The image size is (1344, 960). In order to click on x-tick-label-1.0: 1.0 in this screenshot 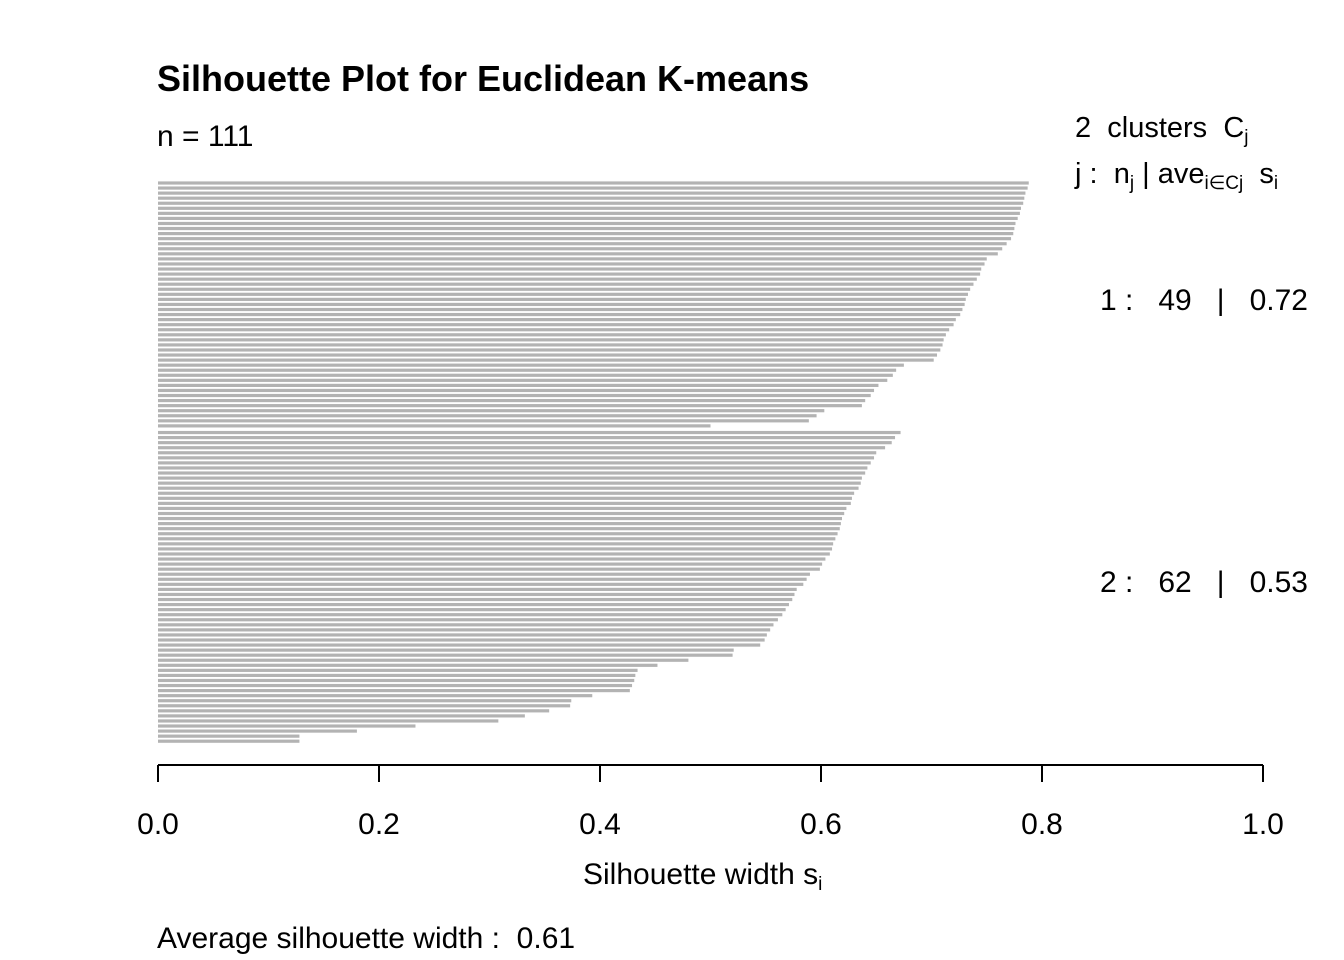, I will do `click(1263, 824)`.